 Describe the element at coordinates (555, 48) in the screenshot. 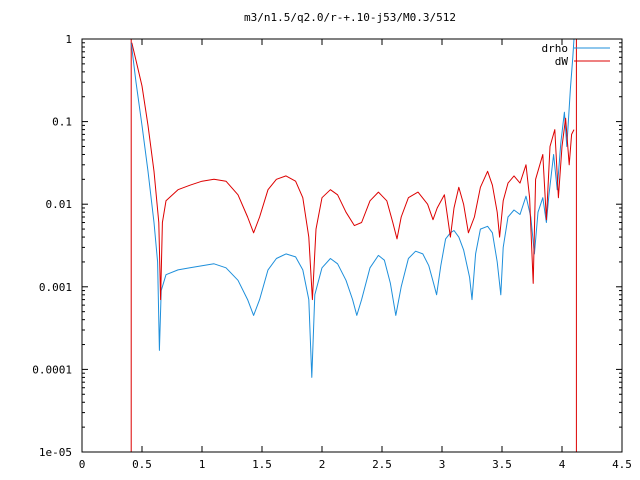

I see `legend-label-drho: drho` at that location.